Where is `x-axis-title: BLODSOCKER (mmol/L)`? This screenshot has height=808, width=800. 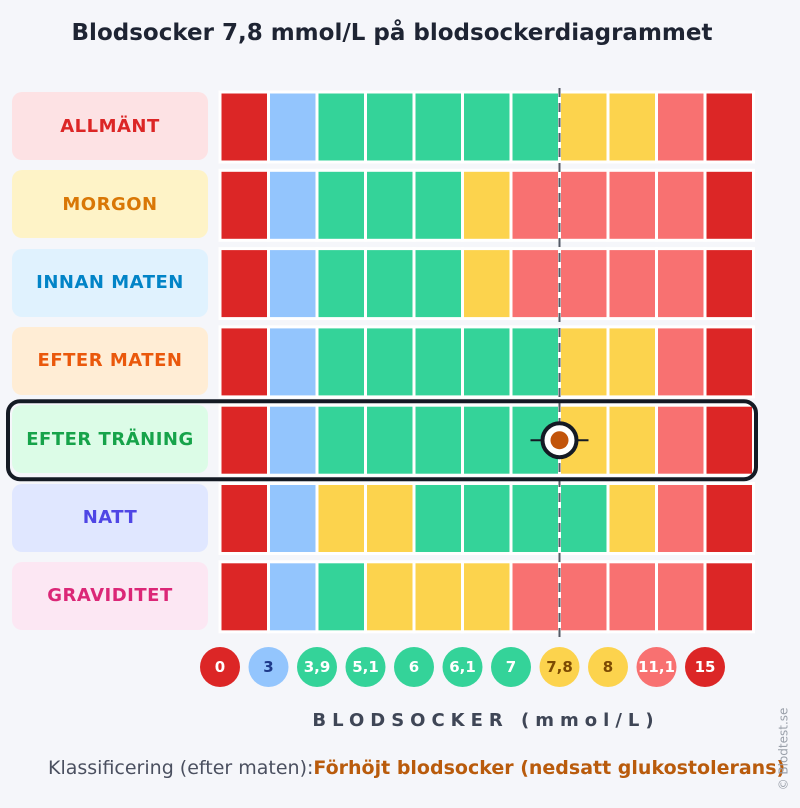
x-axis-title: BLODSOCKER (mmol/L) is located at coordinates (486, 720).